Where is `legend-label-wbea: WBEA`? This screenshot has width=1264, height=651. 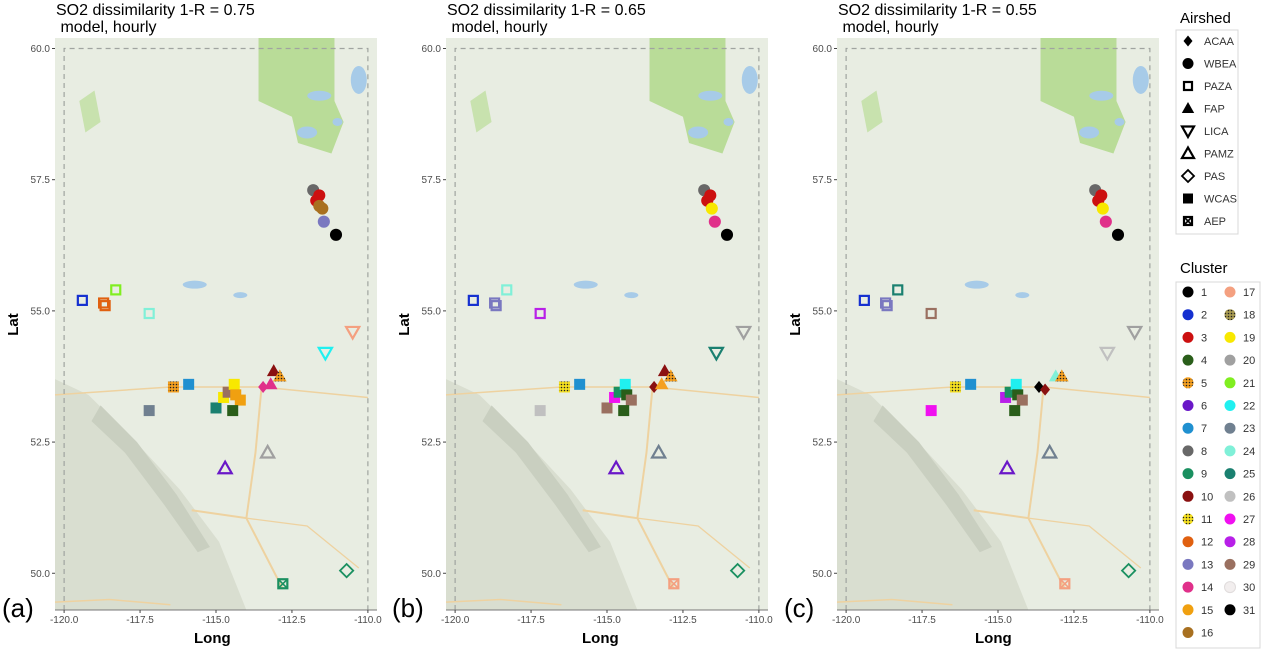 legend-label-wbea: WBEA is located at coordinates (1220, 65).